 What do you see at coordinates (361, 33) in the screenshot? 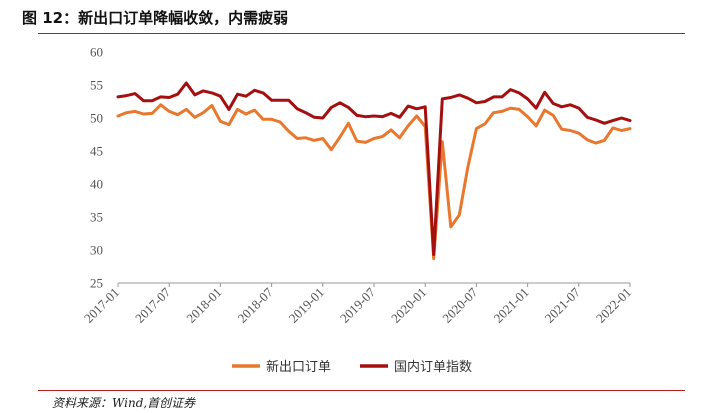
I see `title-rule` at bounding box center [361, 33].